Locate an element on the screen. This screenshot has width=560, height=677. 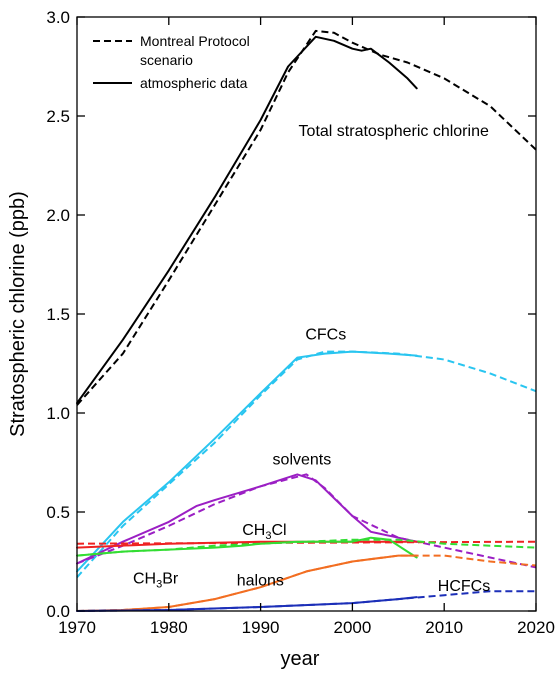
annotation-label: CH3Cl is located at coordinates (264, 532).